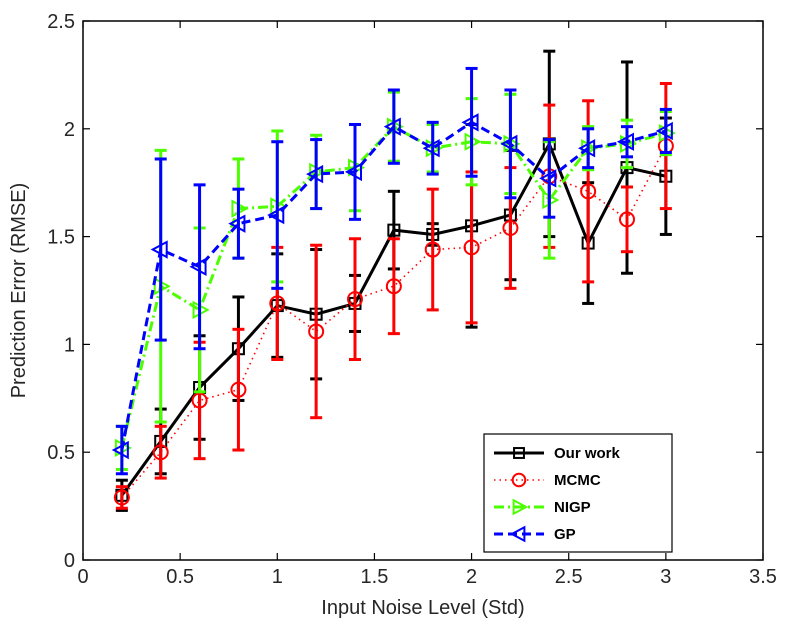 This screenshot has height=624, width=789. Describe the element at coordinates (665, 577) in the screenshot. I see `x-tick-label: 3` at that location.